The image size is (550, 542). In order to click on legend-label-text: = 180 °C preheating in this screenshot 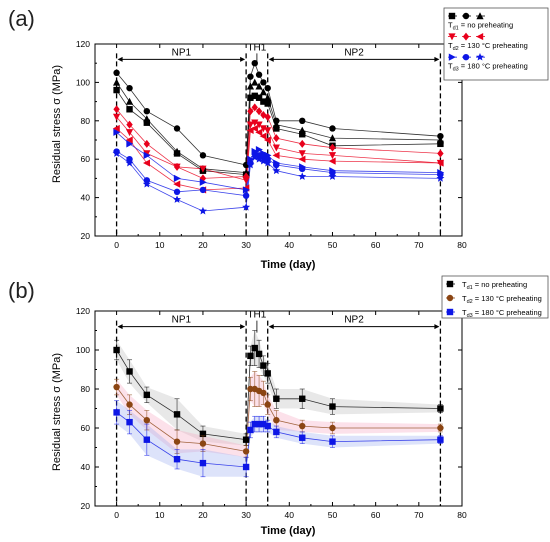, I will do `click(493, 65)`.